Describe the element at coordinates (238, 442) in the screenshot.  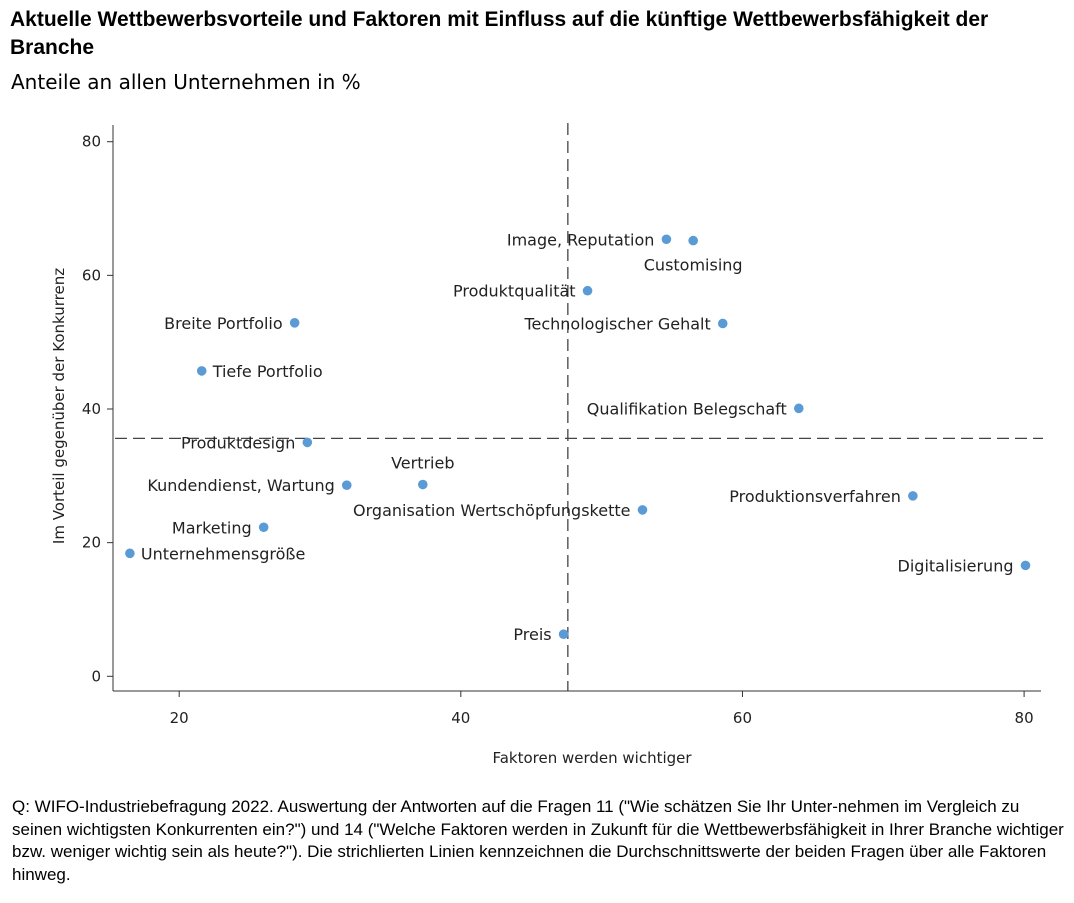
I see `data-point-label: Produktdesign` at that location.